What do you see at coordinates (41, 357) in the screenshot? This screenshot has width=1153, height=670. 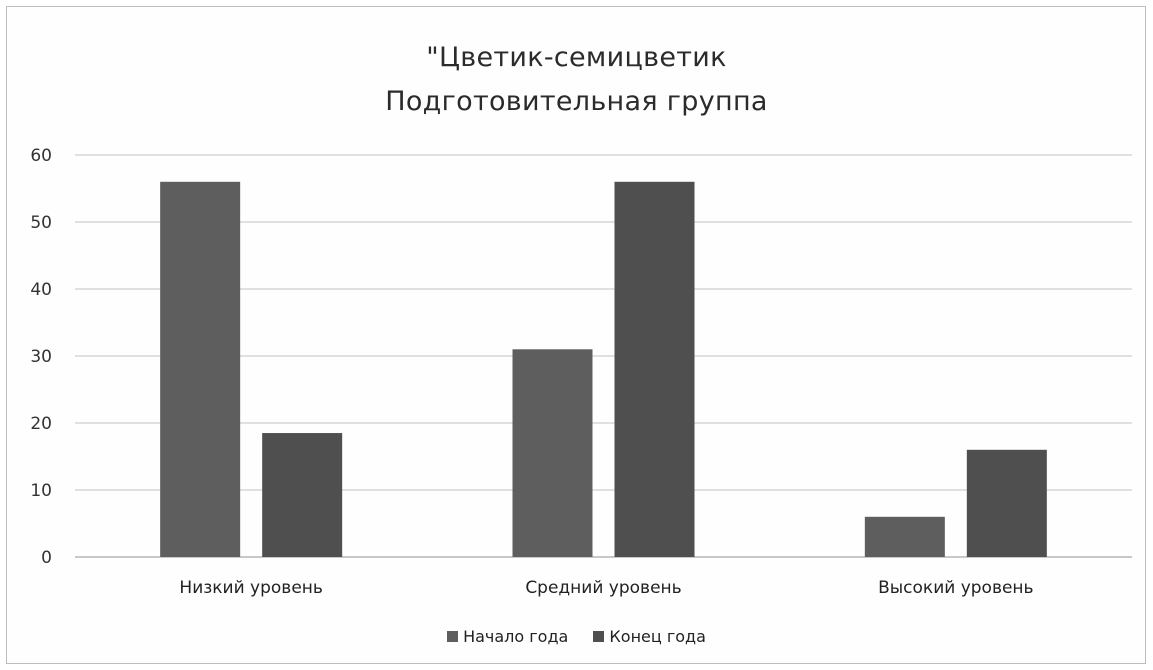 I see `y-tick-label: 30` at bounding box center [41, 357].